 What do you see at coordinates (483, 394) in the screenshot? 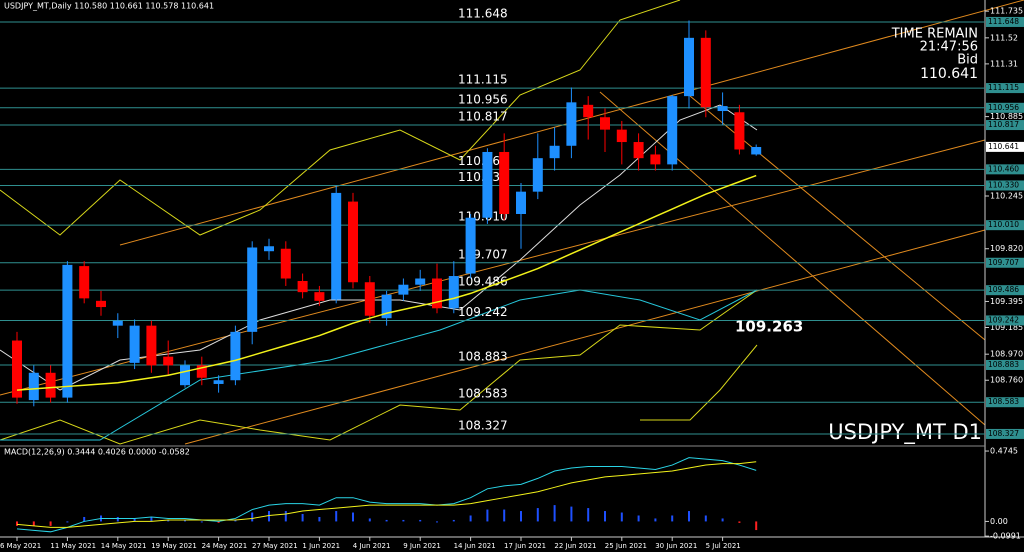
I see `level-label: 108.583` at bounding box center [483, 394].